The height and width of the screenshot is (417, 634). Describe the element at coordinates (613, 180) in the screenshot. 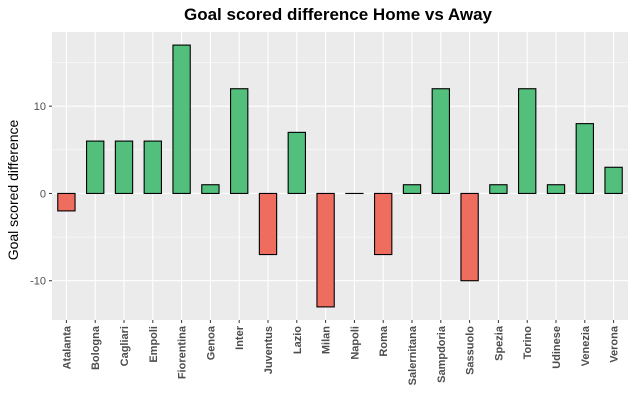

I see `bar-verona` at that location.